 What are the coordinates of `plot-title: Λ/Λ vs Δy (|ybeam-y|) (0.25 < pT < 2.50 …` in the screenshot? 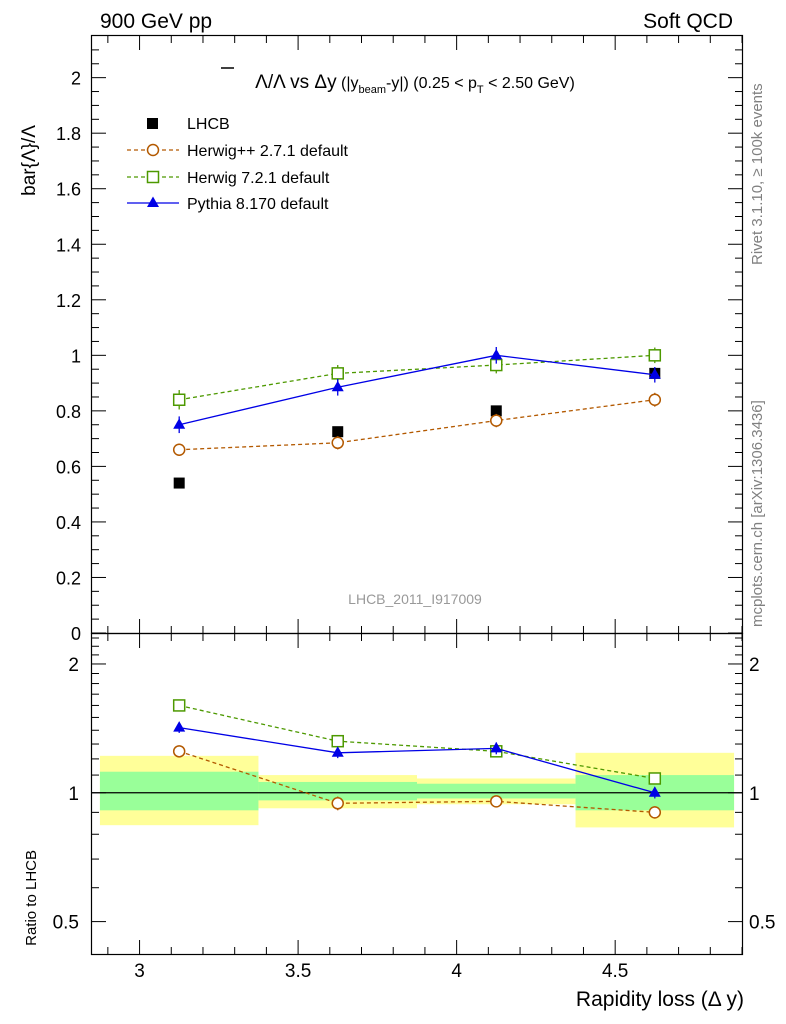 It's located at (415, 84).